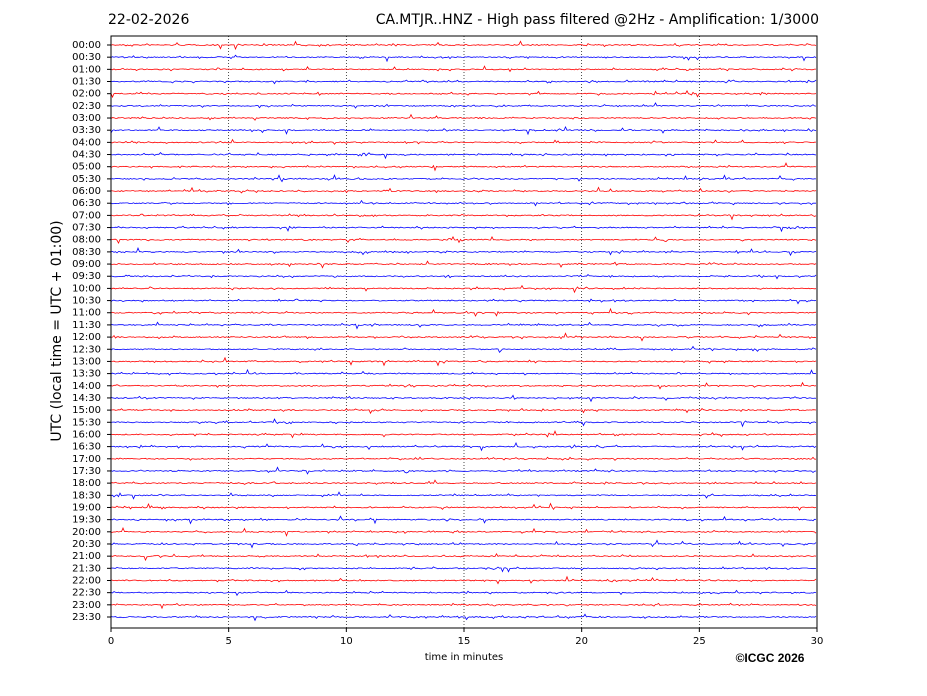 This screenshot has height=696, width=927. I want to click on y-tick-label: 03:00, so click(86, 118).